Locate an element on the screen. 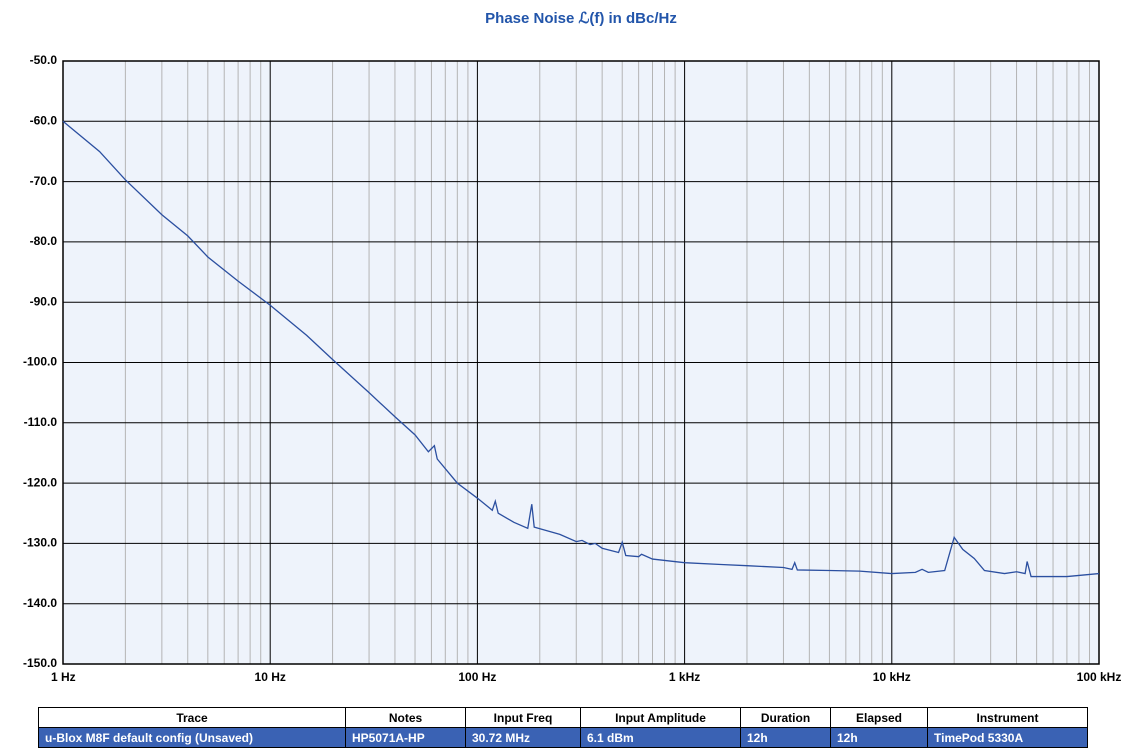 The width and height of the screenshot is (1130, 754). y-tick-label: -80.0 is located at coordinates (44, 241).